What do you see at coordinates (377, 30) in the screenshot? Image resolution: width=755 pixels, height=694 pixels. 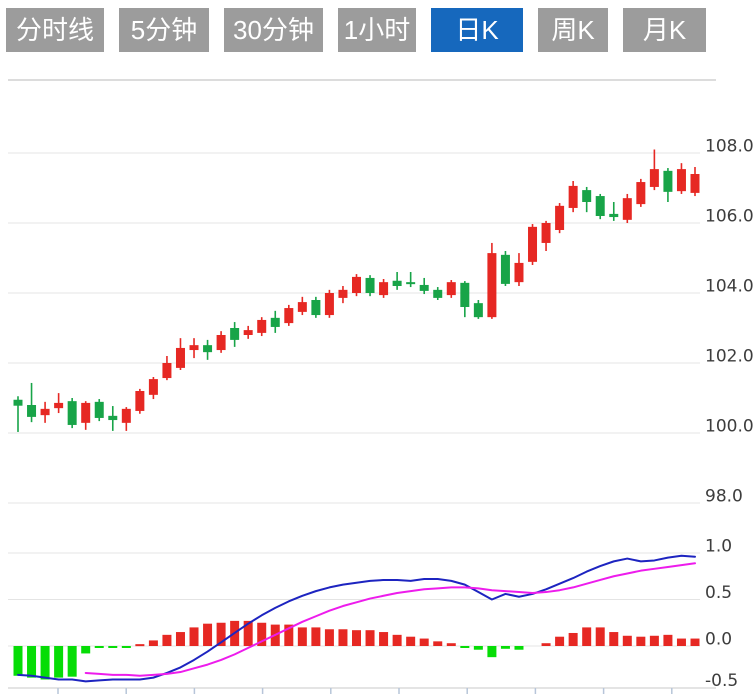 I see `timeframe-button-1hour: 1小时` at bounding box center [377, 30].